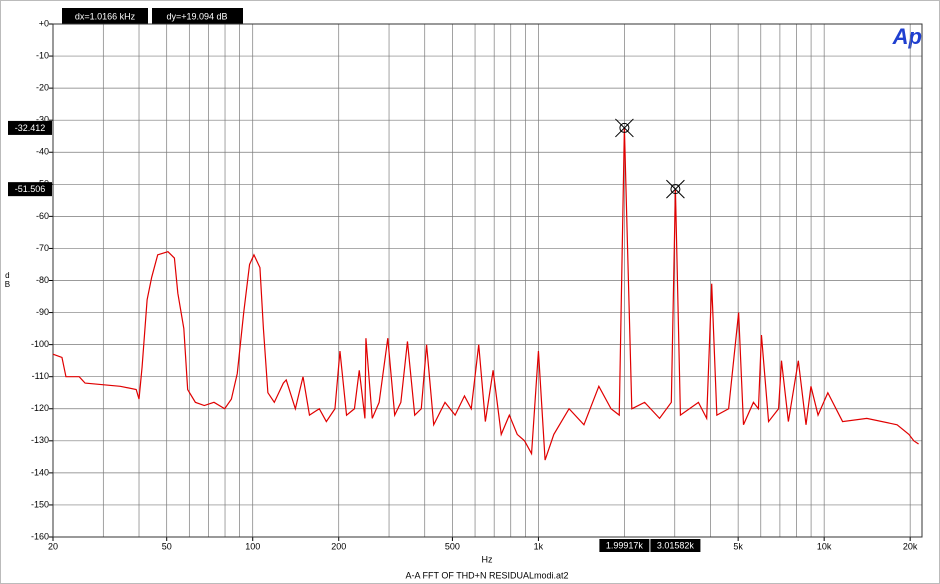 The height and width of the screenshot is (584, 940). What do you see at coordinates (338, 546) in the screenshot?
I see `x-tick-label: 200` at bounding box center [338, 546].